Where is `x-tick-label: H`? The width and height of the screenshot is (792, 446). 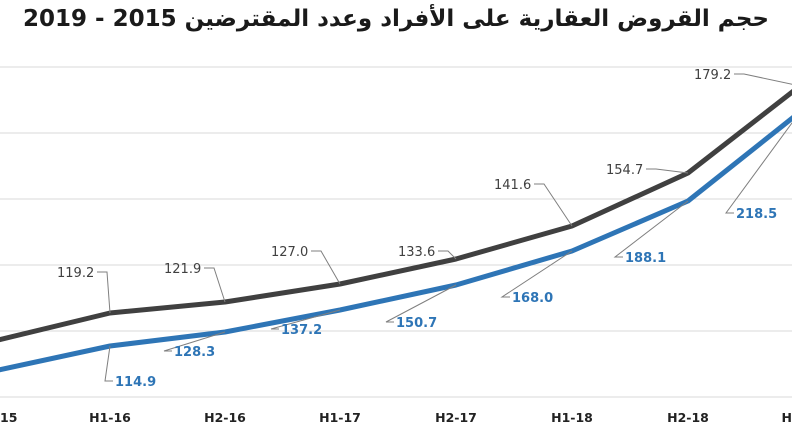
x-tick-label: H is located at coordinates (787, 417).